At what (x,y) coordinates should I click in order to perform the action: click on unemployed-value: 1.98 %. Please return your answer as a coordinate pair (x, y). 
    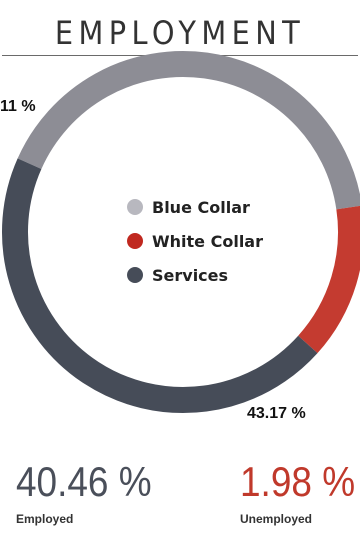
    Looking at the image, I should click on (298, 481).